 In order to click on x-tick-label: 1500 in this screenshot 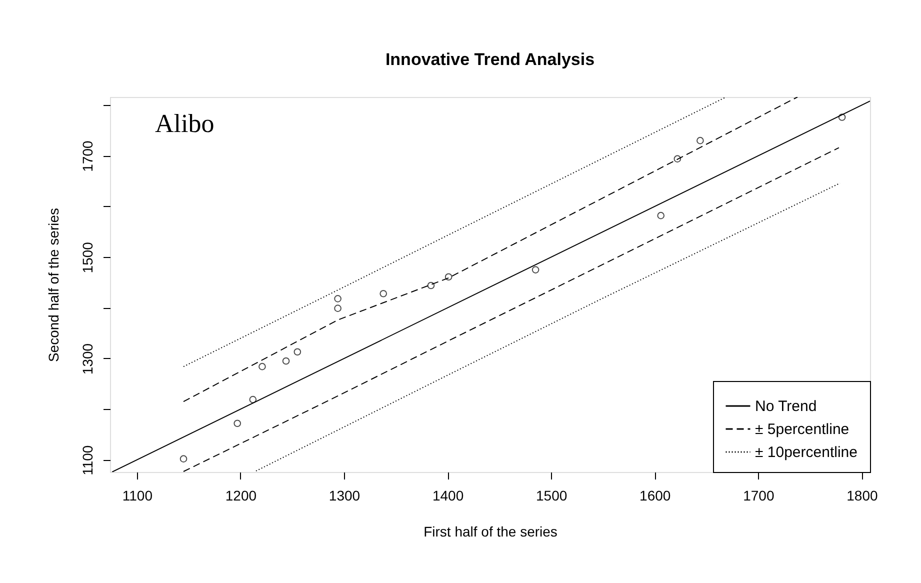, I will do `click(552, 496)`.